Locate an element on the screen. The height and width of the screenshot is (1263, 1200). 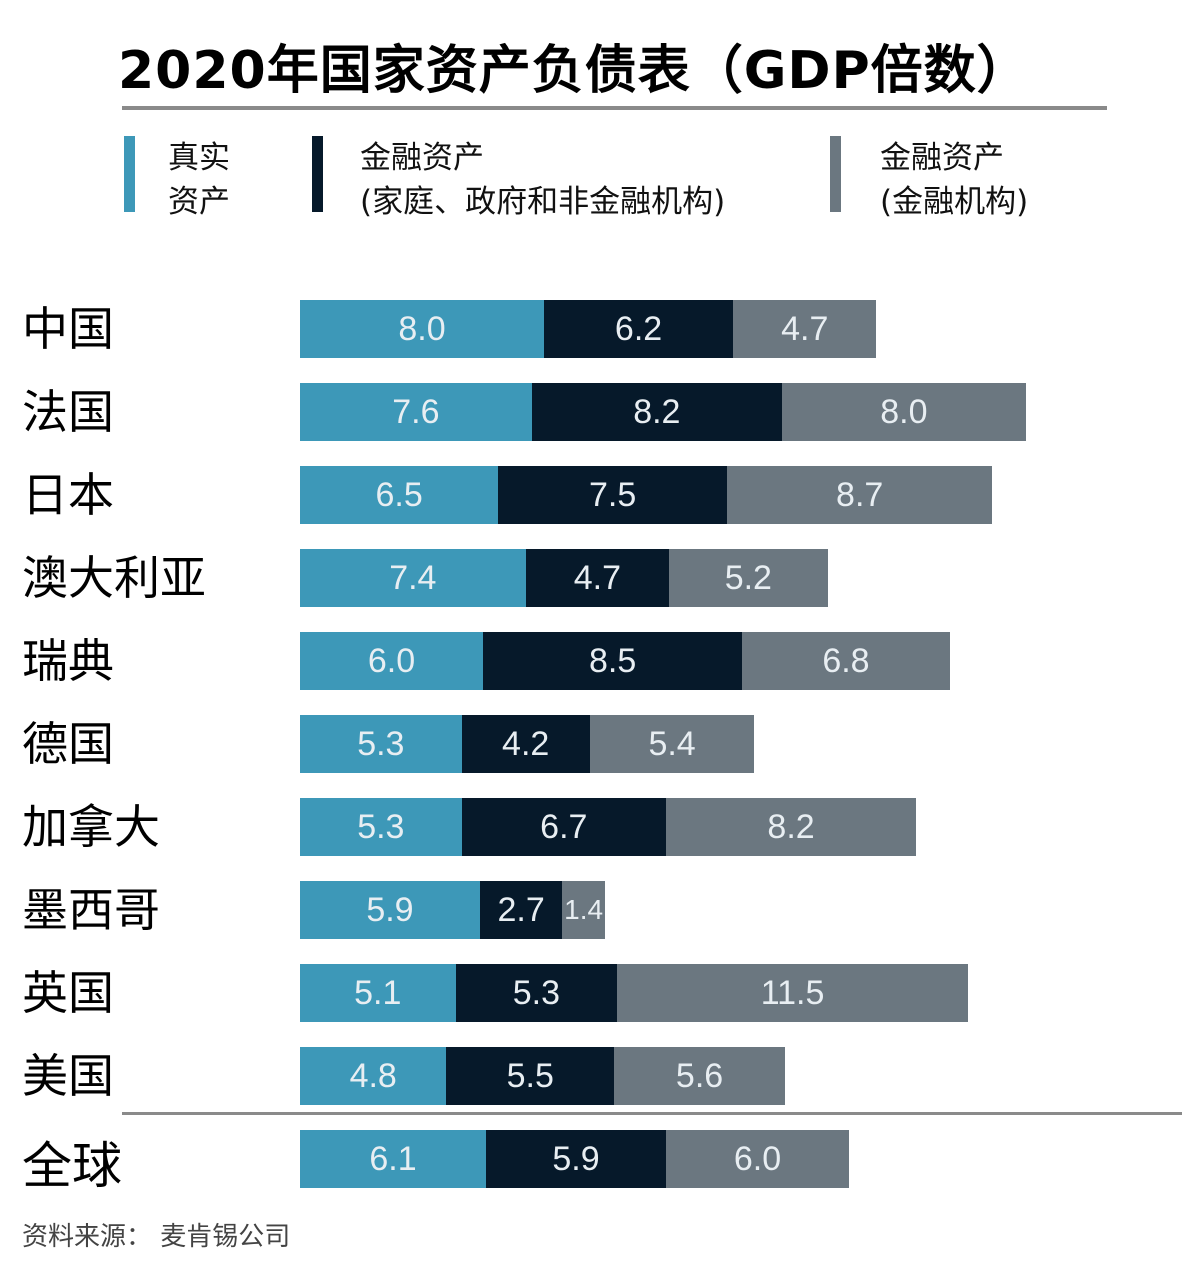
category-label-usa: 美国 is located at coordinates (68, 1076).